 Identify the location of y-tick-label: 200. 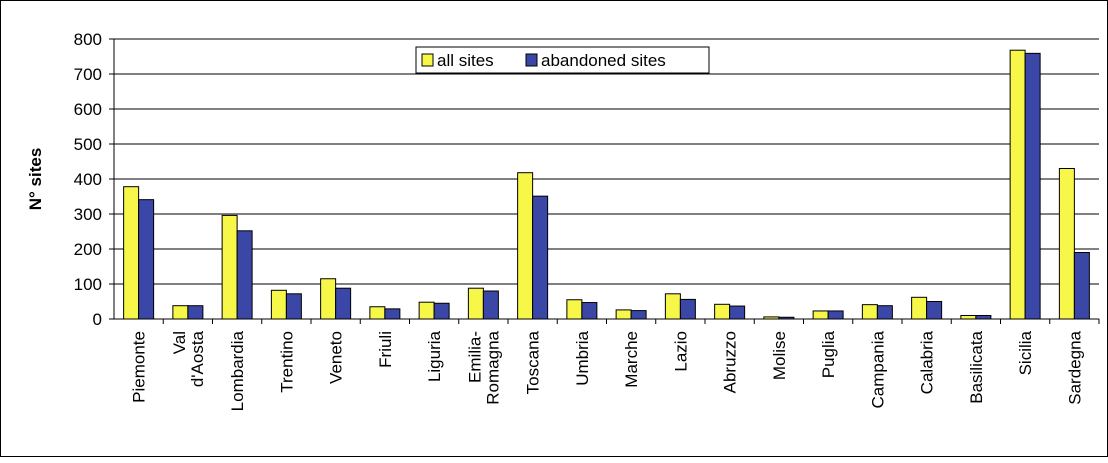
(88, 249).